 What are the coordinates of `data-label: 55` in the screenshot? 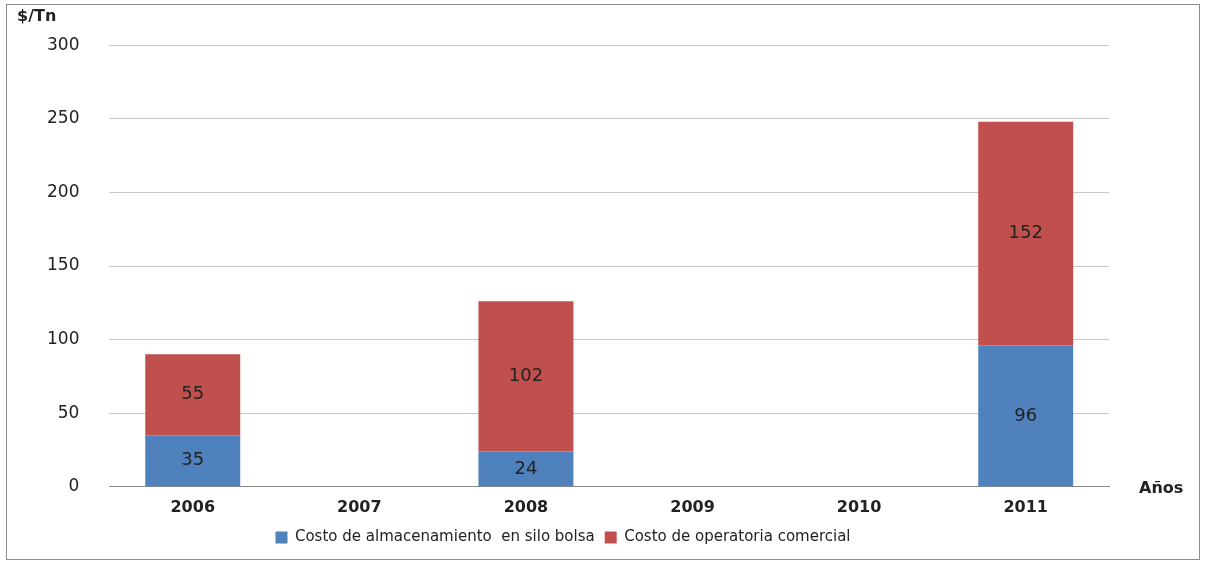 It's located at (193, 393).